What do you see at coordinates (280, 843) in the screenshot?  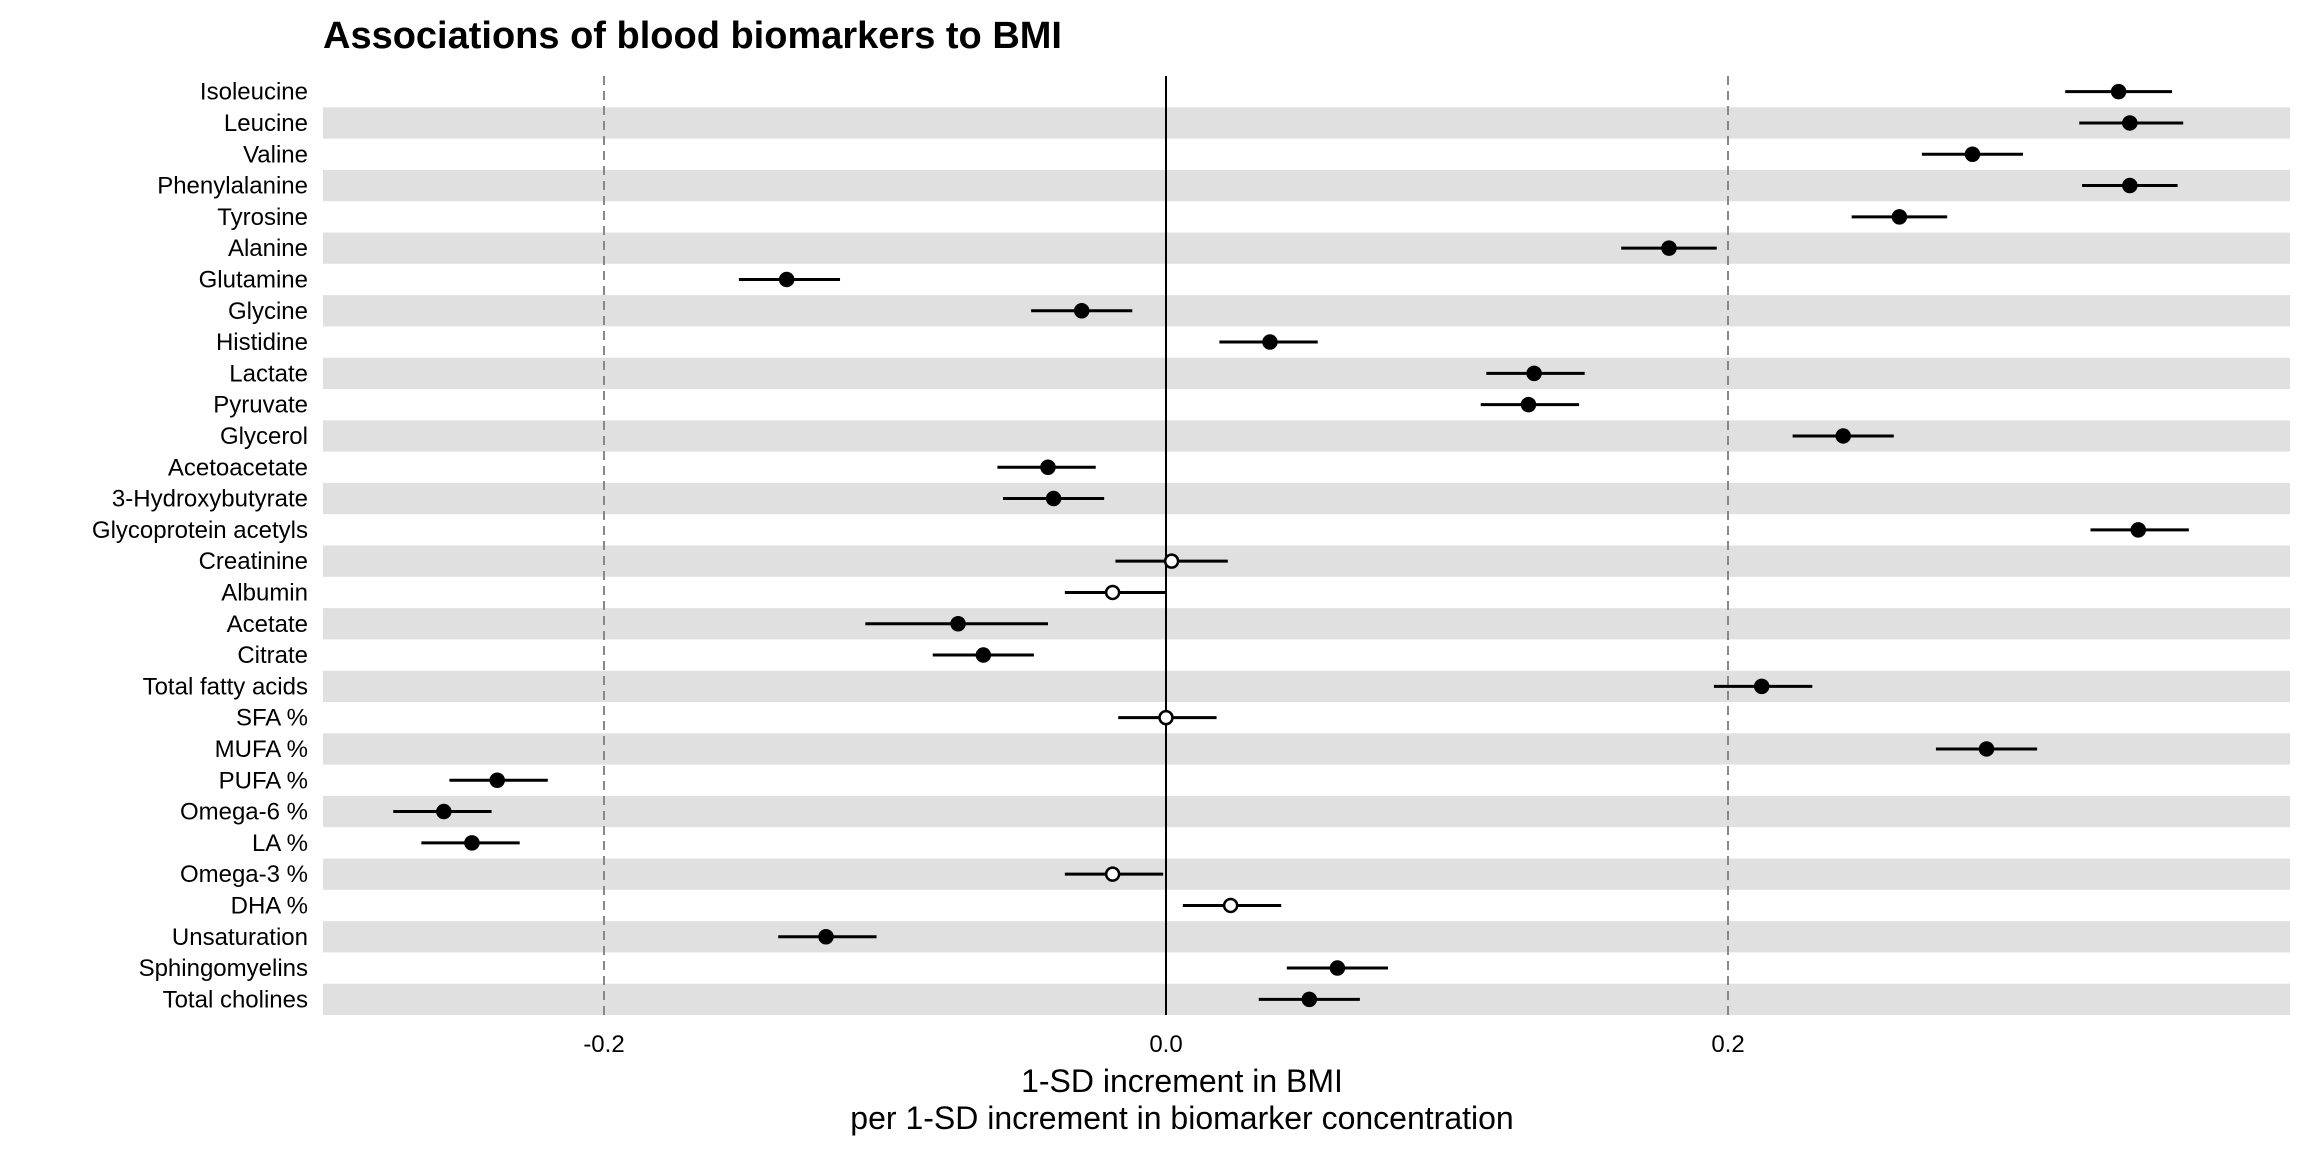 I see `category-label: LA %` at bounding box center [280, 843].